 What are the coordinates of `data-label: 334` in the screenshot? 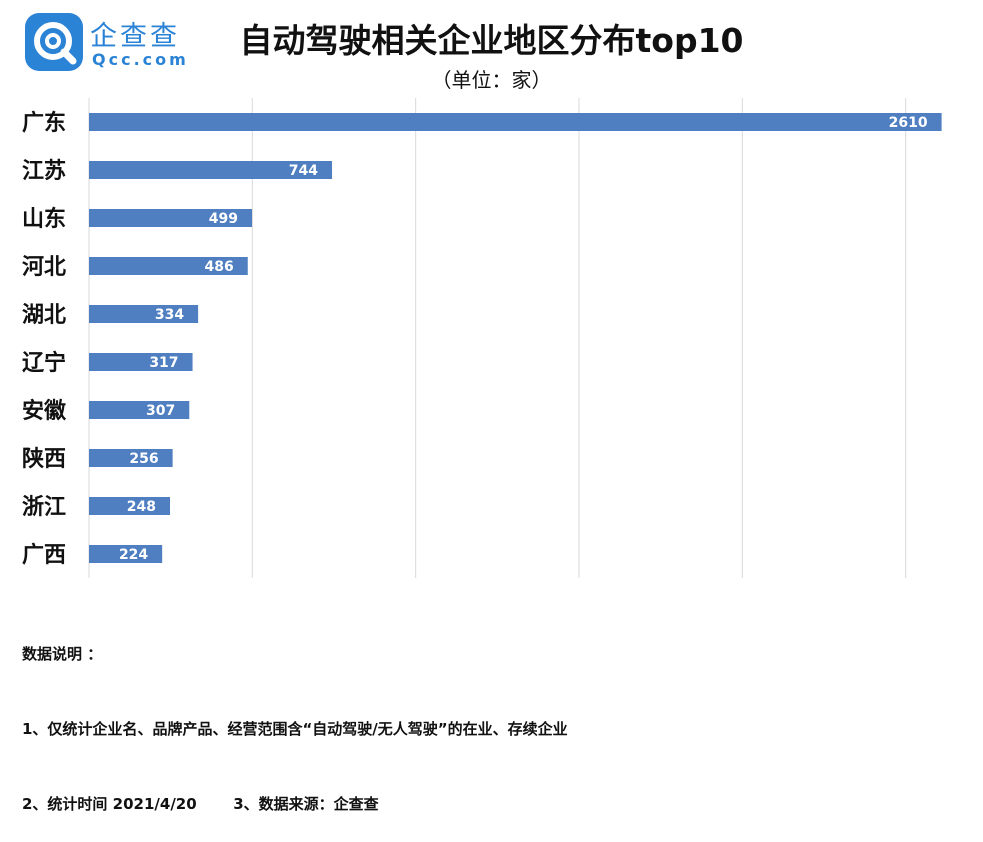 It's located at (169, 315).